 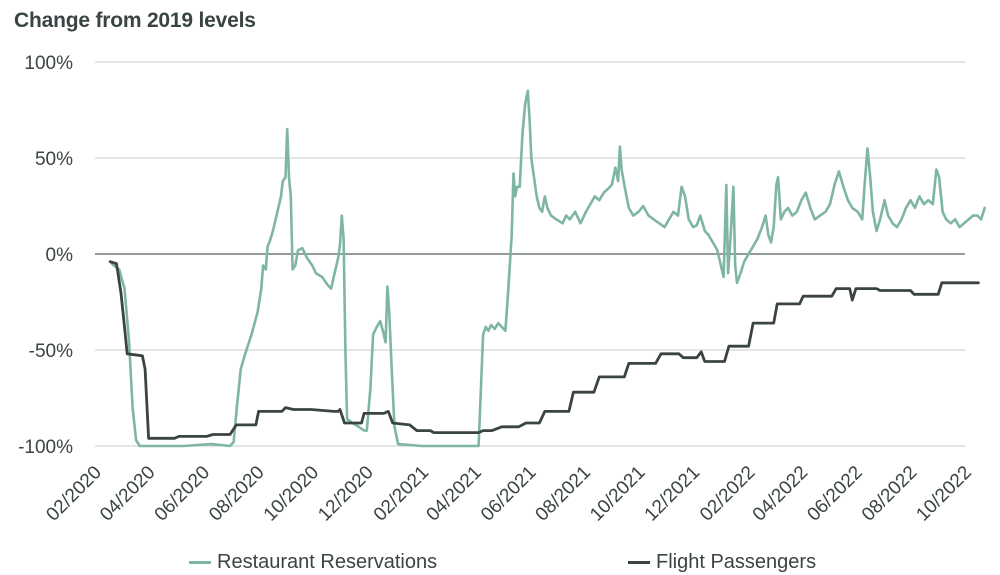 I want to click on legend-label-restaurant: Restaurant Reservations, so click(x=327, y=561).